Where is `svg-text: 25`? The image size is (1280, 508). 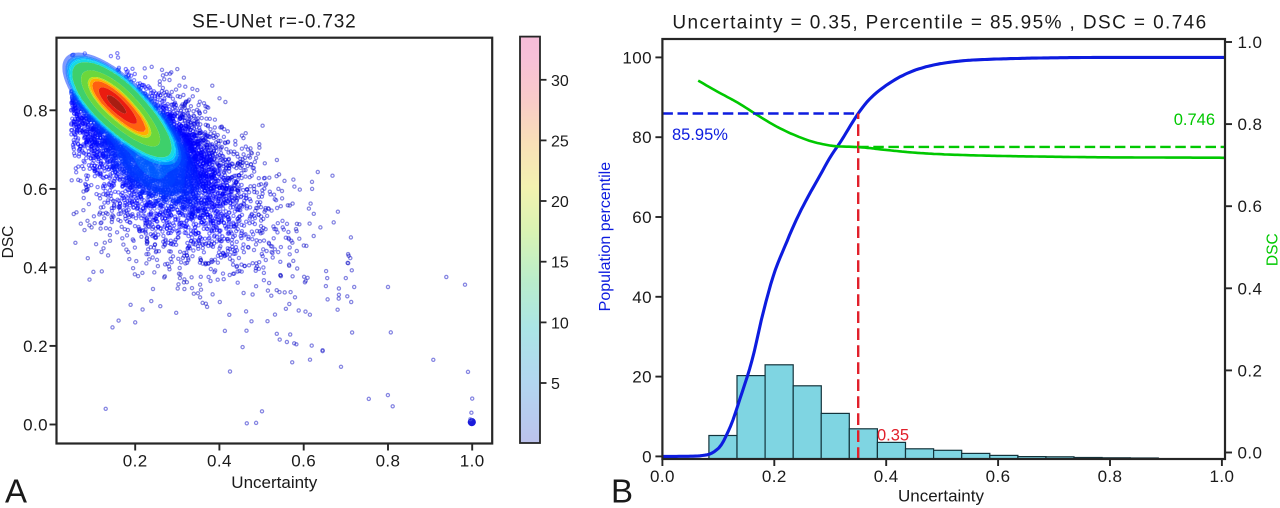
svg-text: 25 is located at coordinates (560, 141).